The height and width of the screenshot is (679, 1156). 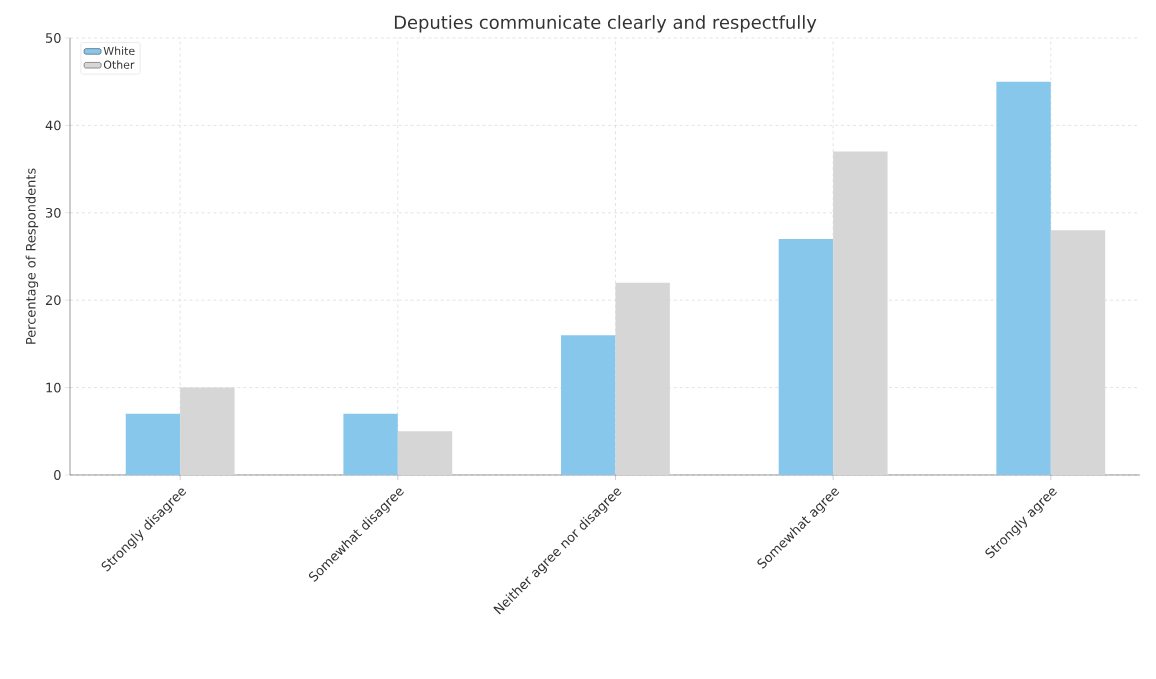 I want to click on y-tick-label: 50, so click(x=53, y=38).